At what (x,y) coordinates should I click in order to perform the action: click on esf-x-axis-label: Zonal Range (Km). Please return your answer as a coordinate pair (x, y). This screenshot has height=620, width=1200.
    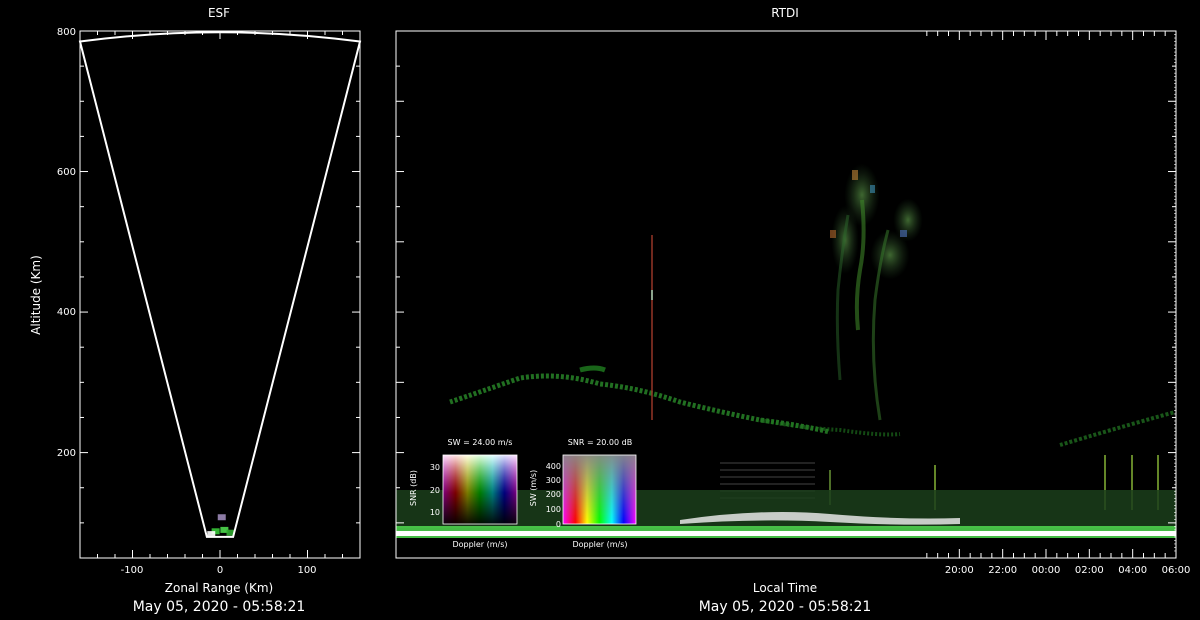
    Looking at the image, I should click on (219, 588).